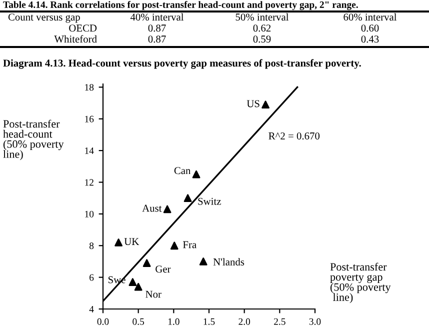 The width and height of the screenshot is (429, 334). What do you see at coordinates (180, 5) in the screenshot?
I see `caption: Table 4.14. Rank correlations for post-transfer head-count and poverty gap, 2" range.` at bounding box center [180, 5].